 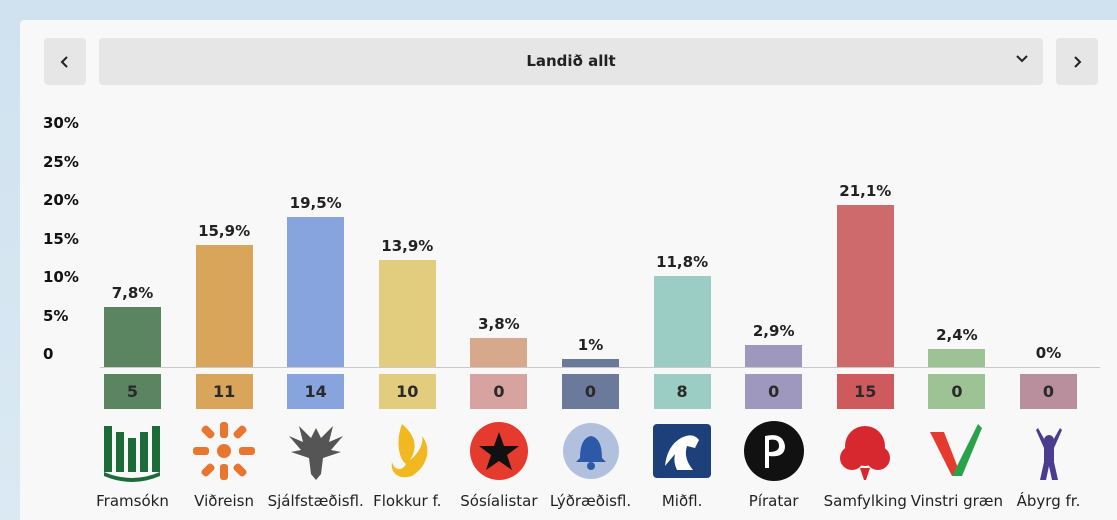 What do you see at coordinates (1022, 59) in the screenshot?
I see `chevron-down-icon` at bounding box center [1022, 59].